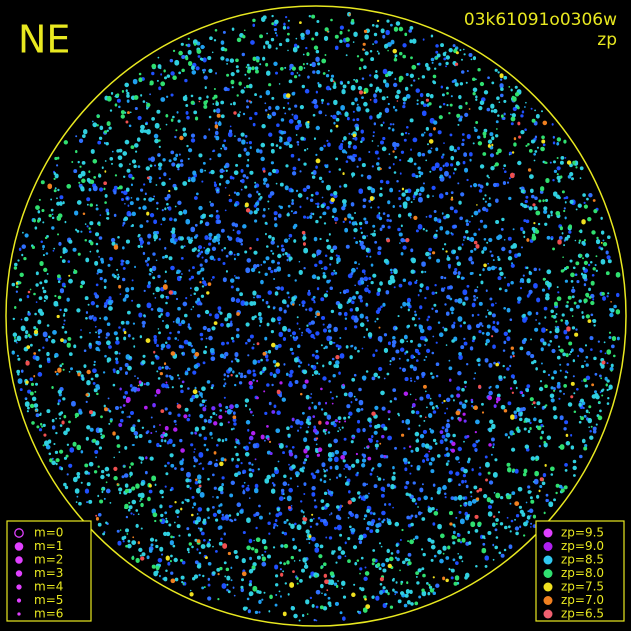 This screenshot has width=631, height=631. Describe the element at coordinates (48, 600) in the screenshot. I see `magnitude-label: m=5` at that location.